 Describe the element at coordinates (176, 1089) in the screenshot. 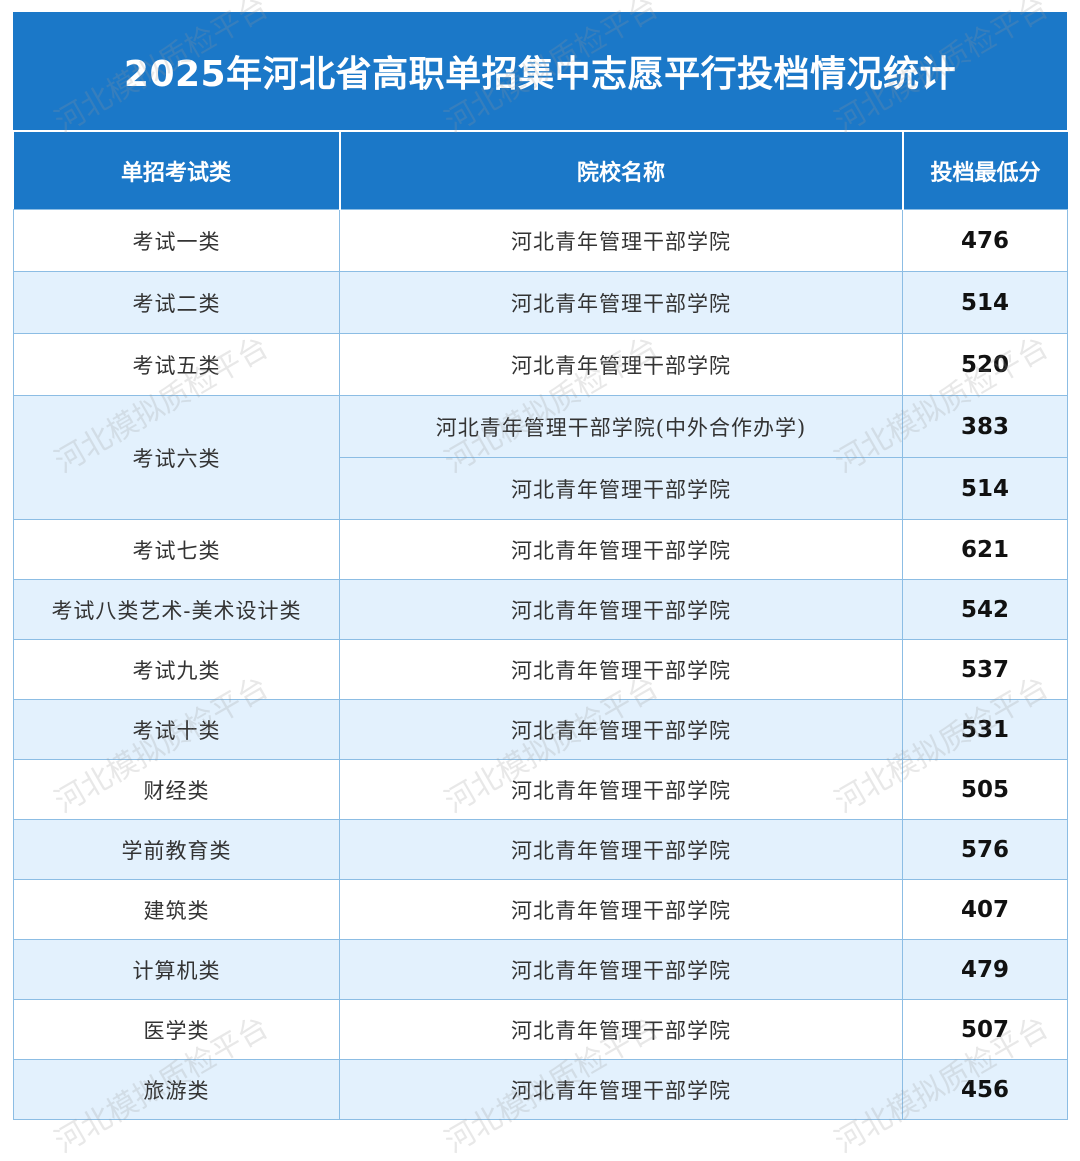

I see `category-cell: 旅游类` at that location.